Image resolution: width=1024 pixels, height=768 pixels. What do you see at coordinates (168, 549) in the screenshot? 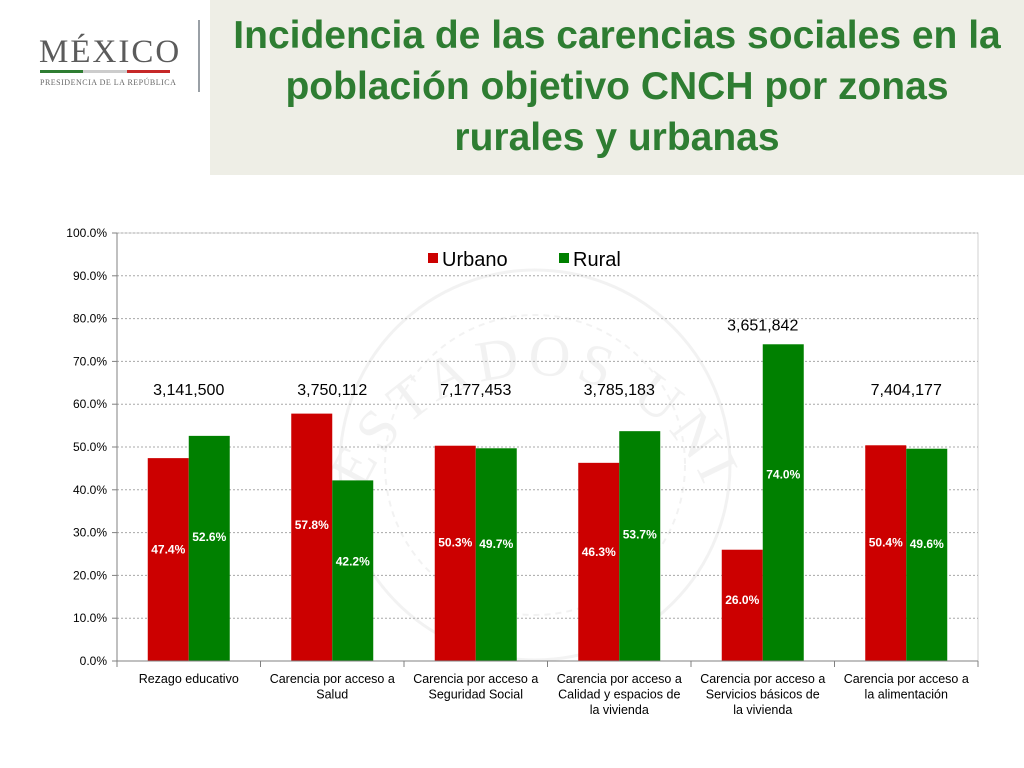
I see `bar-value-label: 47.4%` at bounding box center [168, 549].